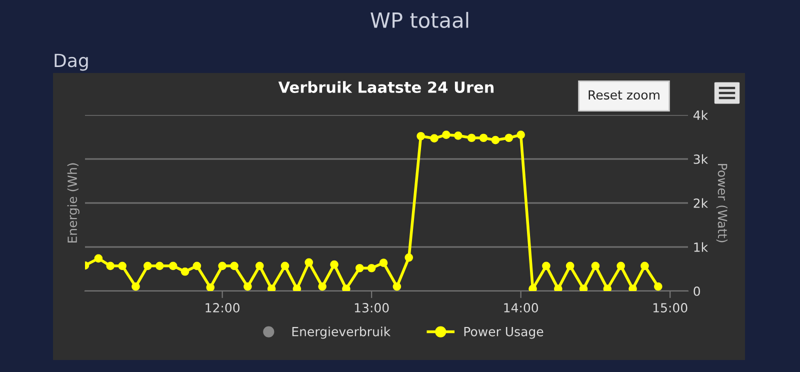 This screenshot has width=800, height=372. What do you see at coordinates (722, 203) in the screenshot?
I see `y2-axis-title: Power (Watt)` at bounding box center [722, 203].